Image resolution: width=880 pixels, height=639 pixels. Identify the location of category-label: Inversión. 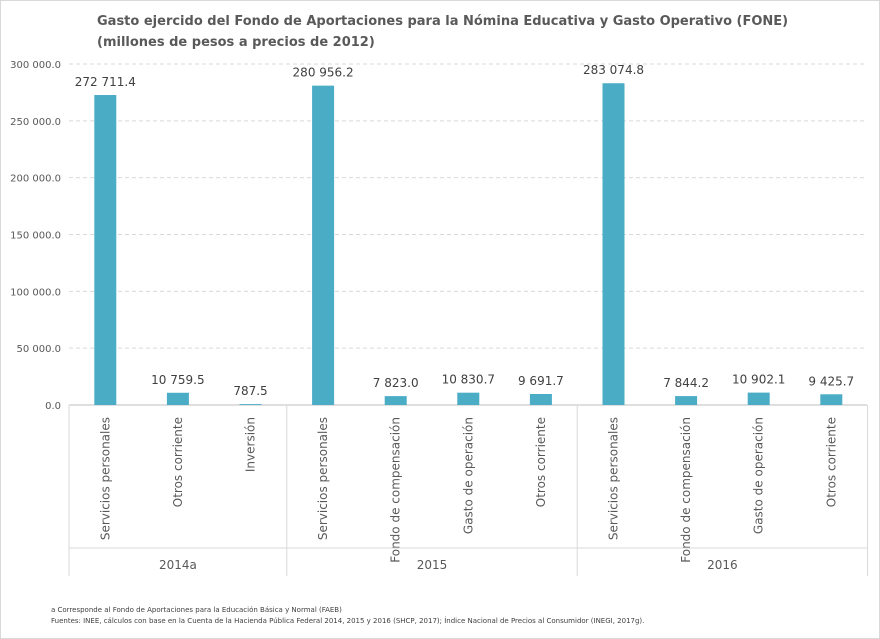
(251, 444).